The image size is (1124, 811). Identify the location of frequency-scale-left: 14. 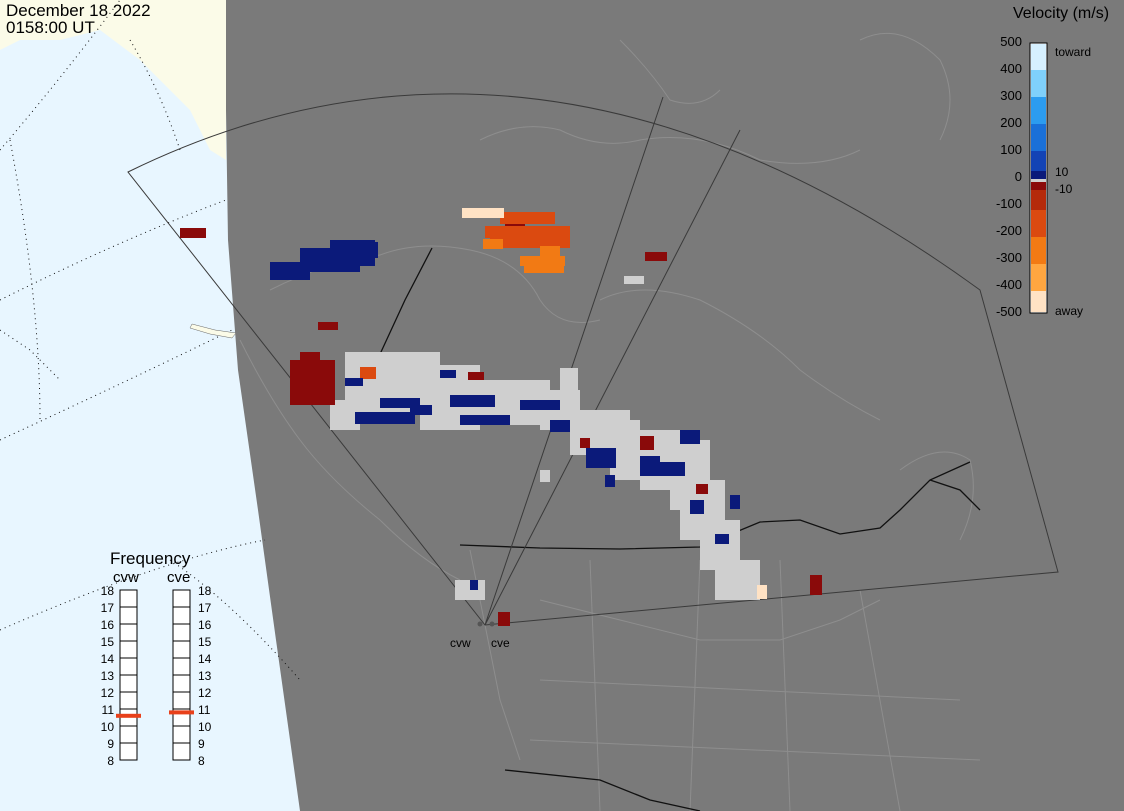
(107, 659).